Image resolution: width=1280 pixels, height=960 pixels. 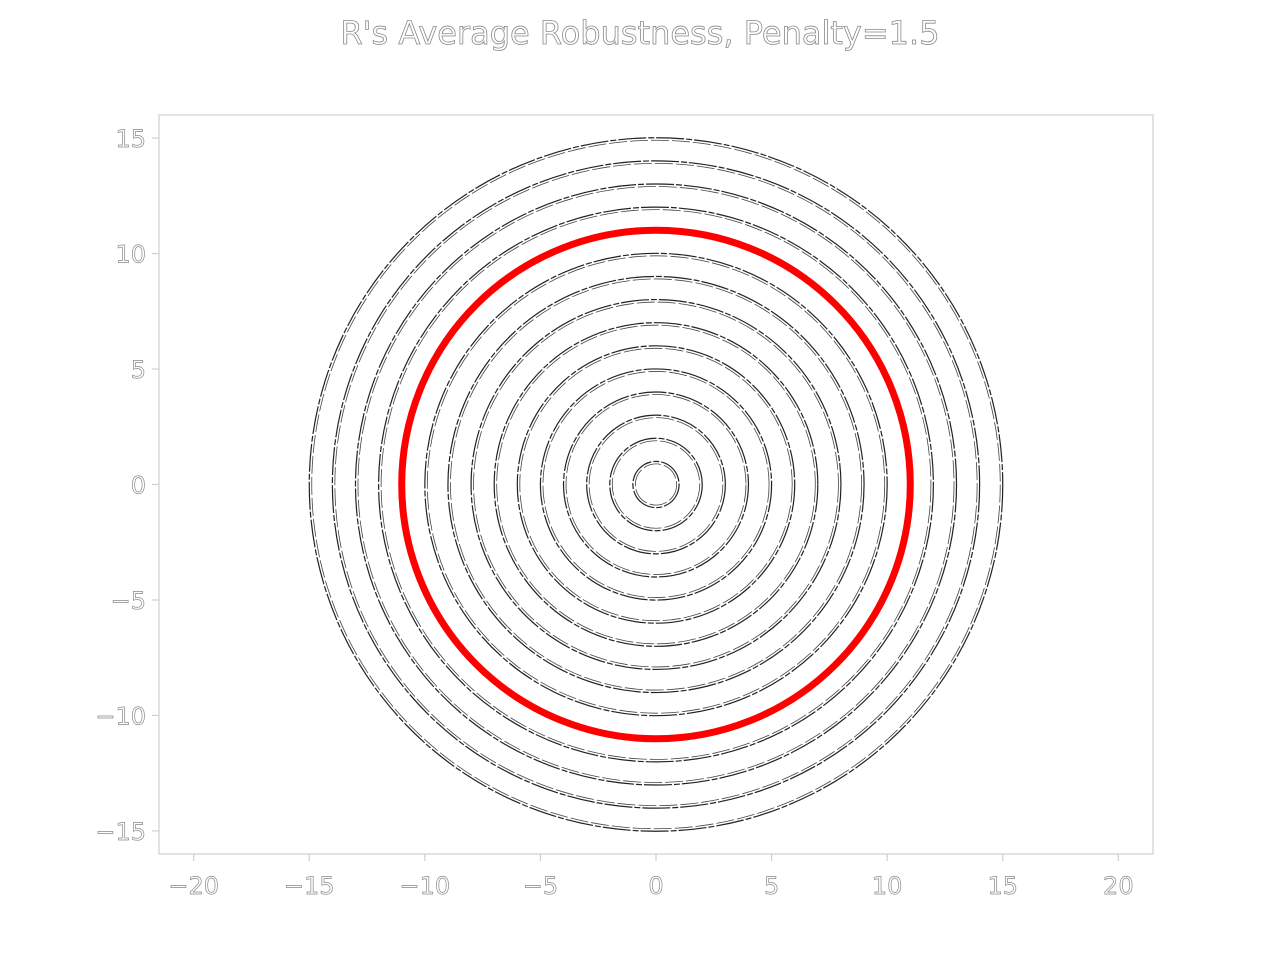 I want to click on x-tick-label: 20, so click(x=1118, y=886).